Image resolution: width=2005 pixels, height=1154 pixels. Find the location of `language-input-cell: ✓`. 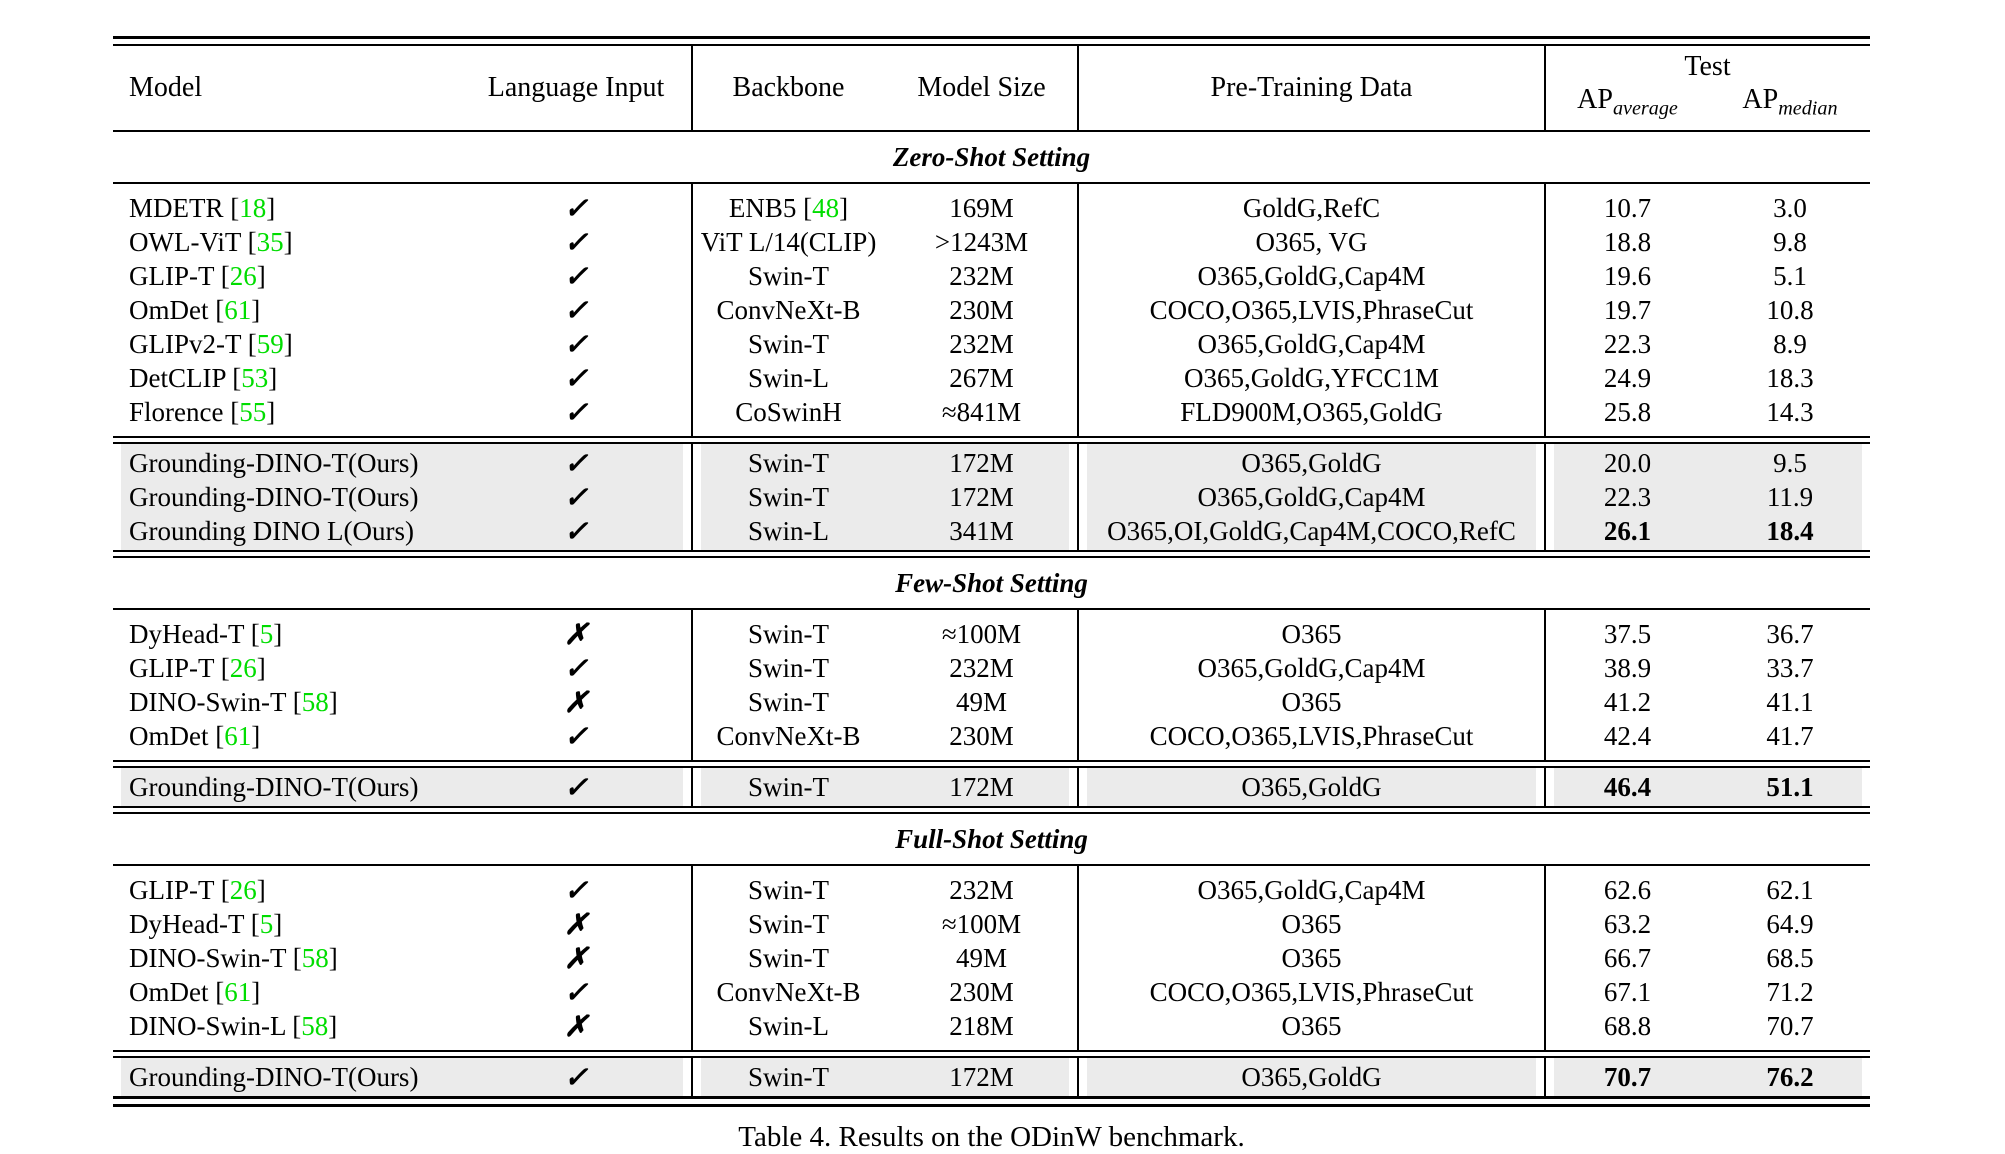

language-input-cell: ✓ is located at coordinates (576, 378).